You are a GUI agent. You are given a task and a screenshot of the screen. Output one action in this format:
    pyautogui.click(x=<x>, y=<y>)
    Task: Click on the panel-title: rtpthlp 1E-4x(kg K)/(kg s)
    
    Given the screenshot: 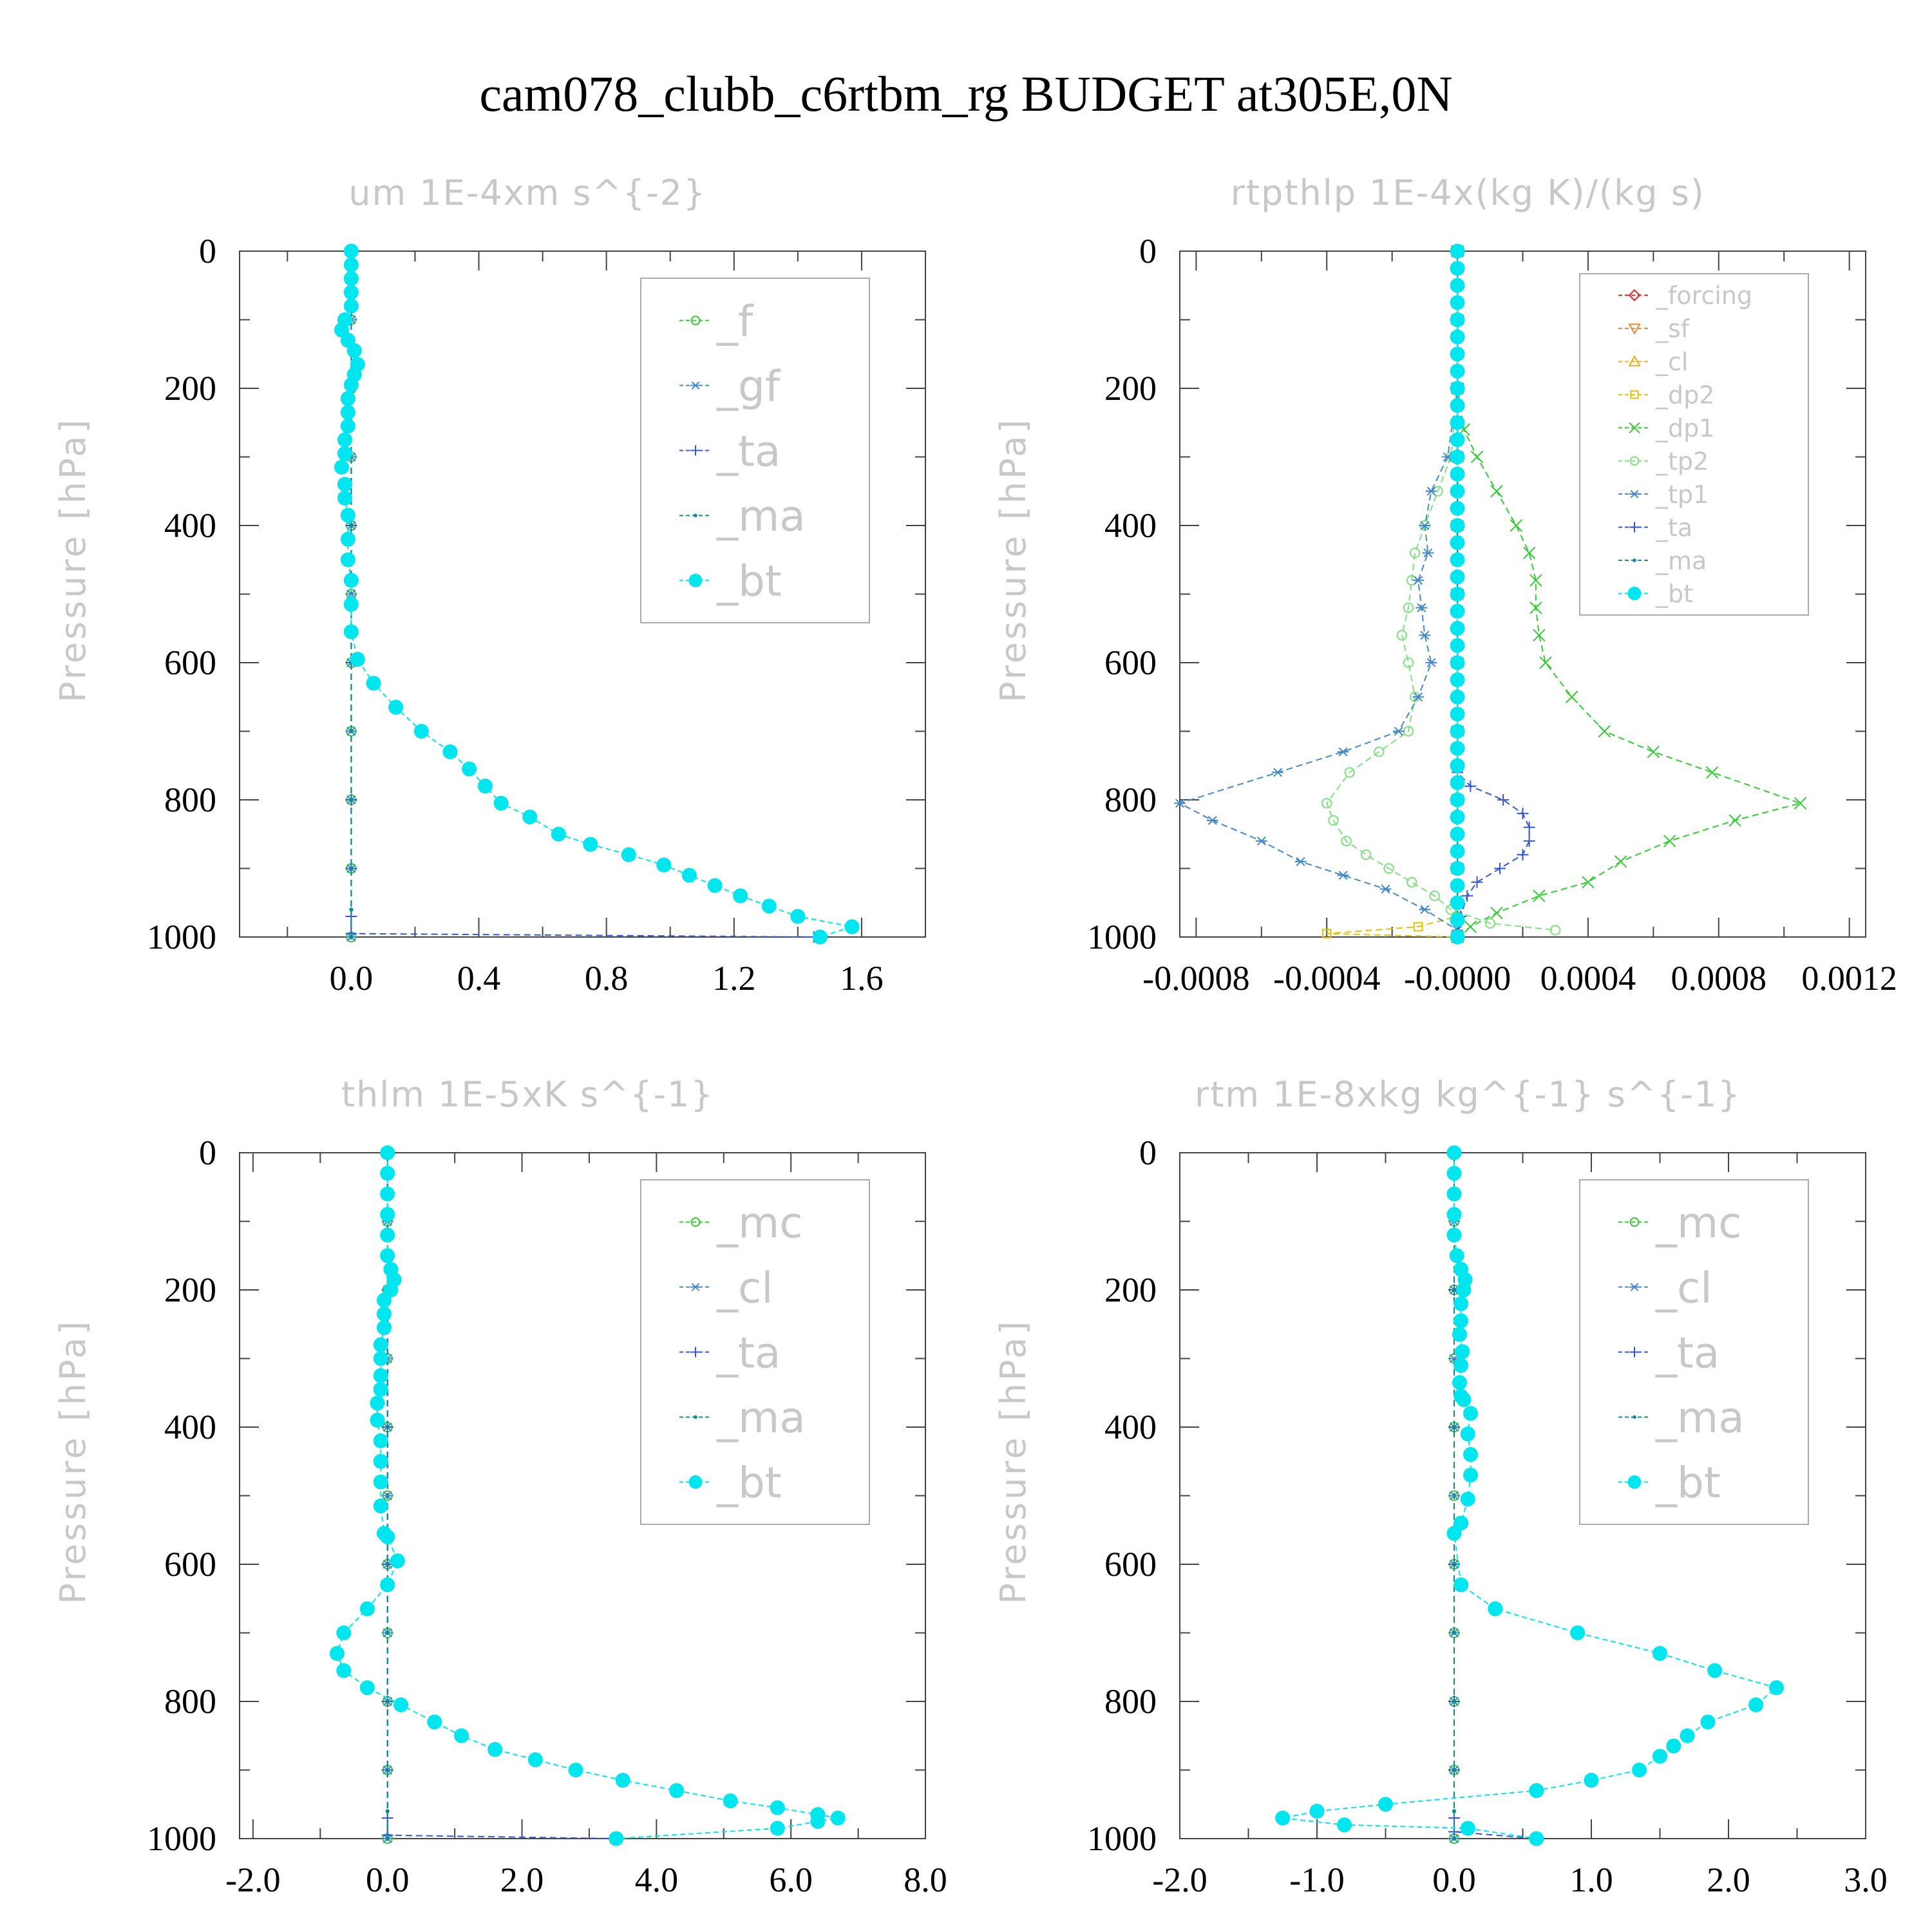 What is the action you would take?
    pyautogui.click(x=1468, y=193)
    